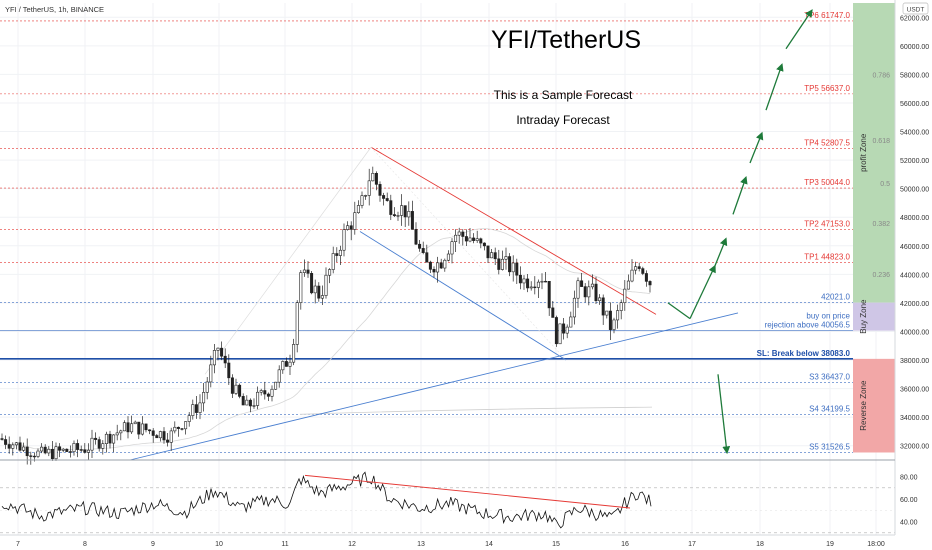  What do you see at coordinates (827, 88) in the screenshot?
I see `level-label: TP5 56637.0` at bounding box center [827, 88].